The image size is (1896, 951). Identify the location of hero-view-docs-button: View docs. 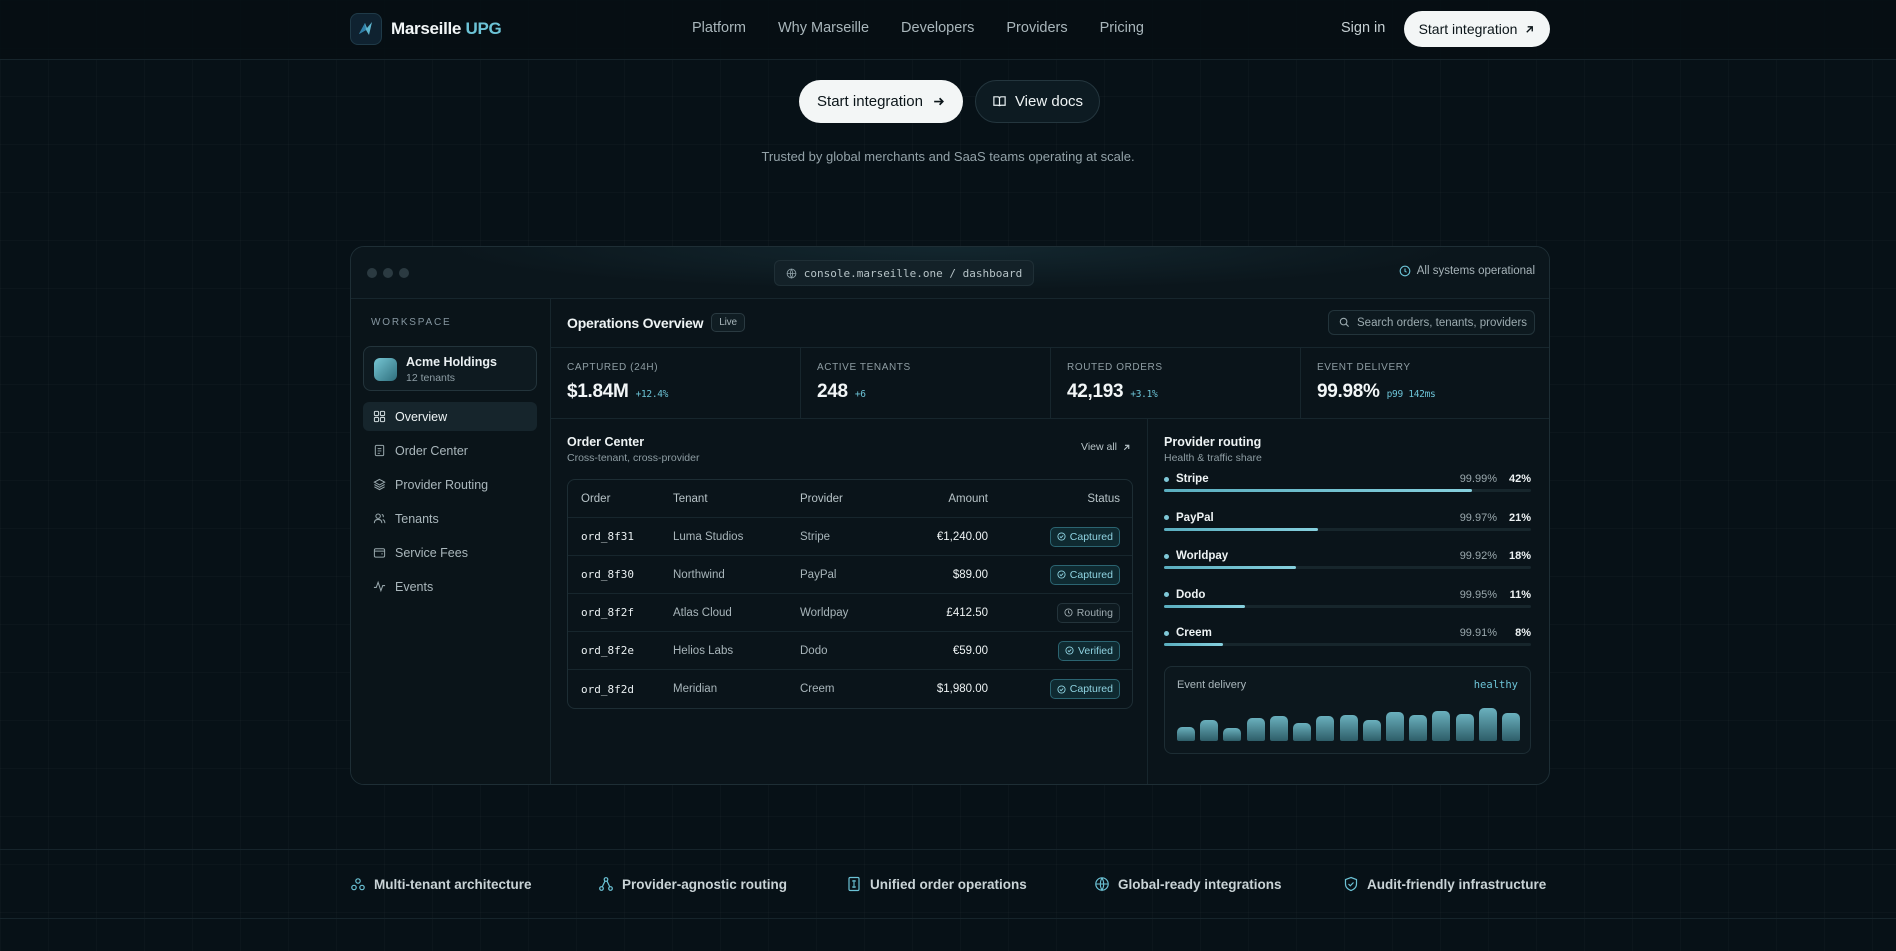
(1037, 101).